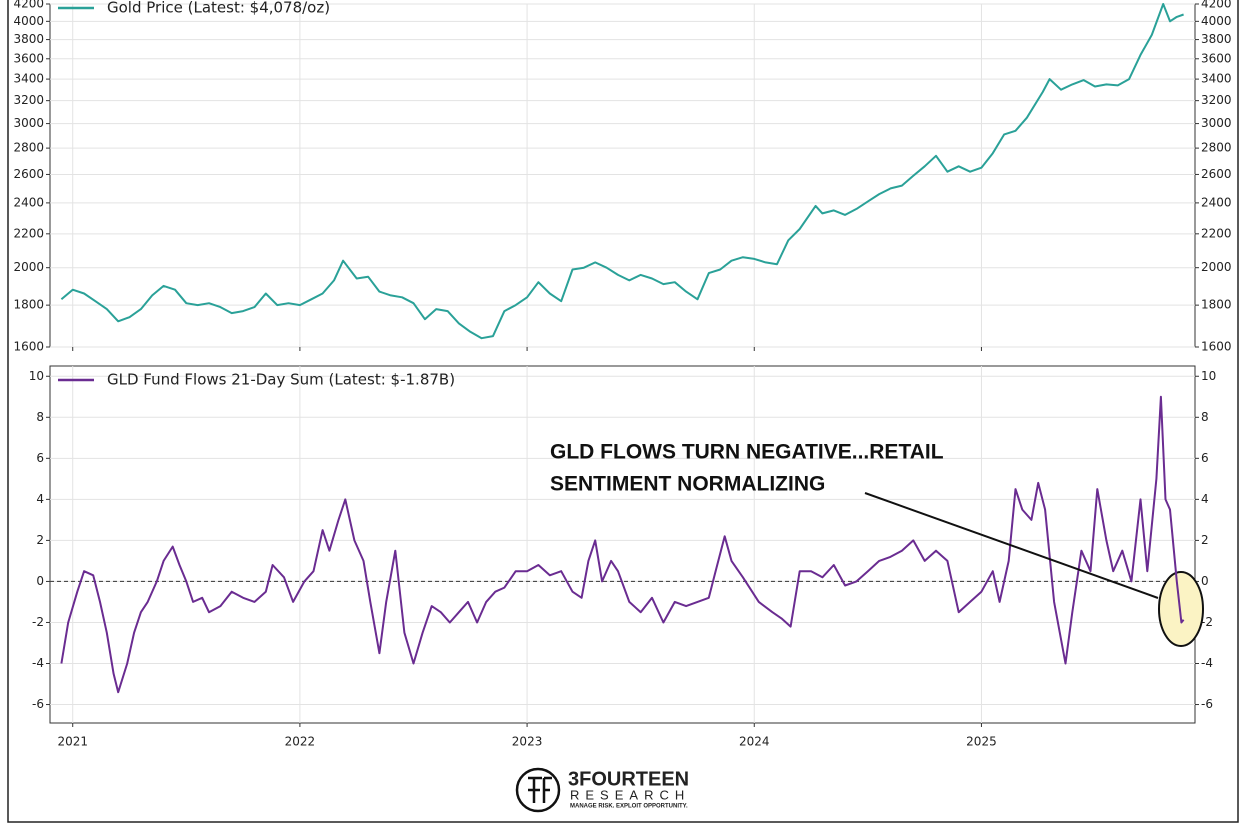 The image size is (1250, 833). Describe the element at coordinates (72, 742) in the screenshot. I see `x-tick-label: 2021` at that location.